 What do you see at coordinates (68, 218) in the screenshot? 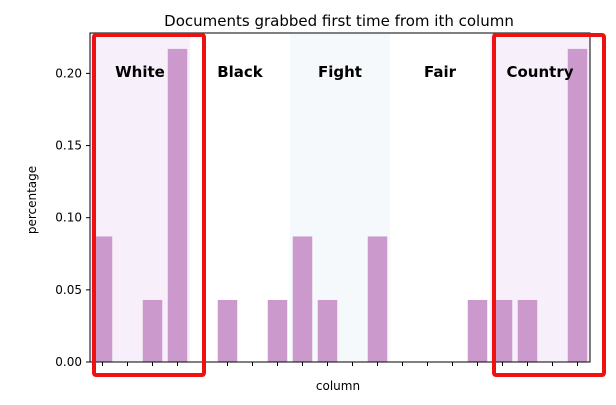
I see `y-tick-label: 0.10` at bounding box center [68, 218].